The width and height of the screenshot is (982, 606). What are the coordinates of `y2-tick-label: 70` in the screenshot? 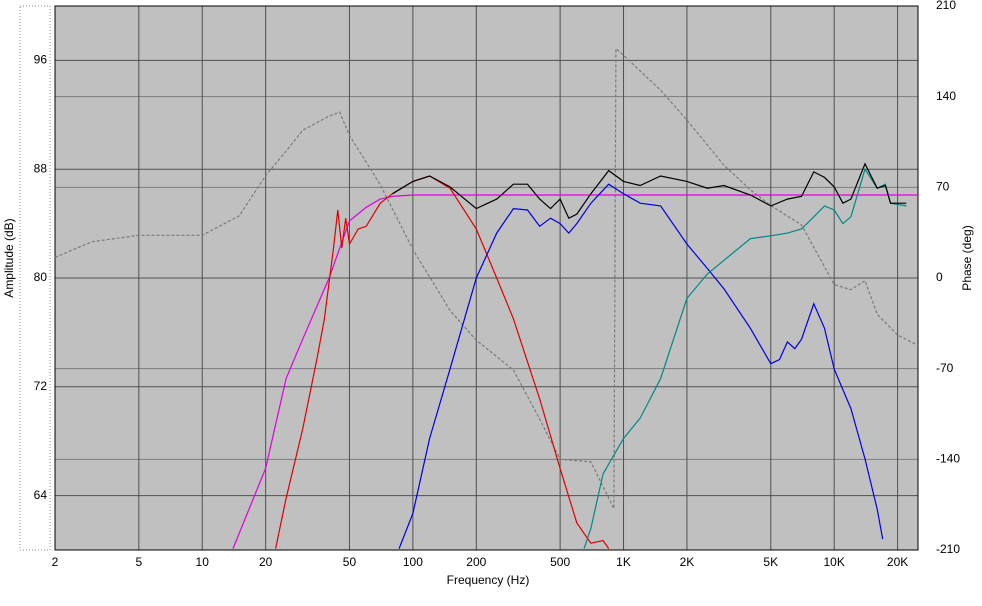 It's located at (943, 187).